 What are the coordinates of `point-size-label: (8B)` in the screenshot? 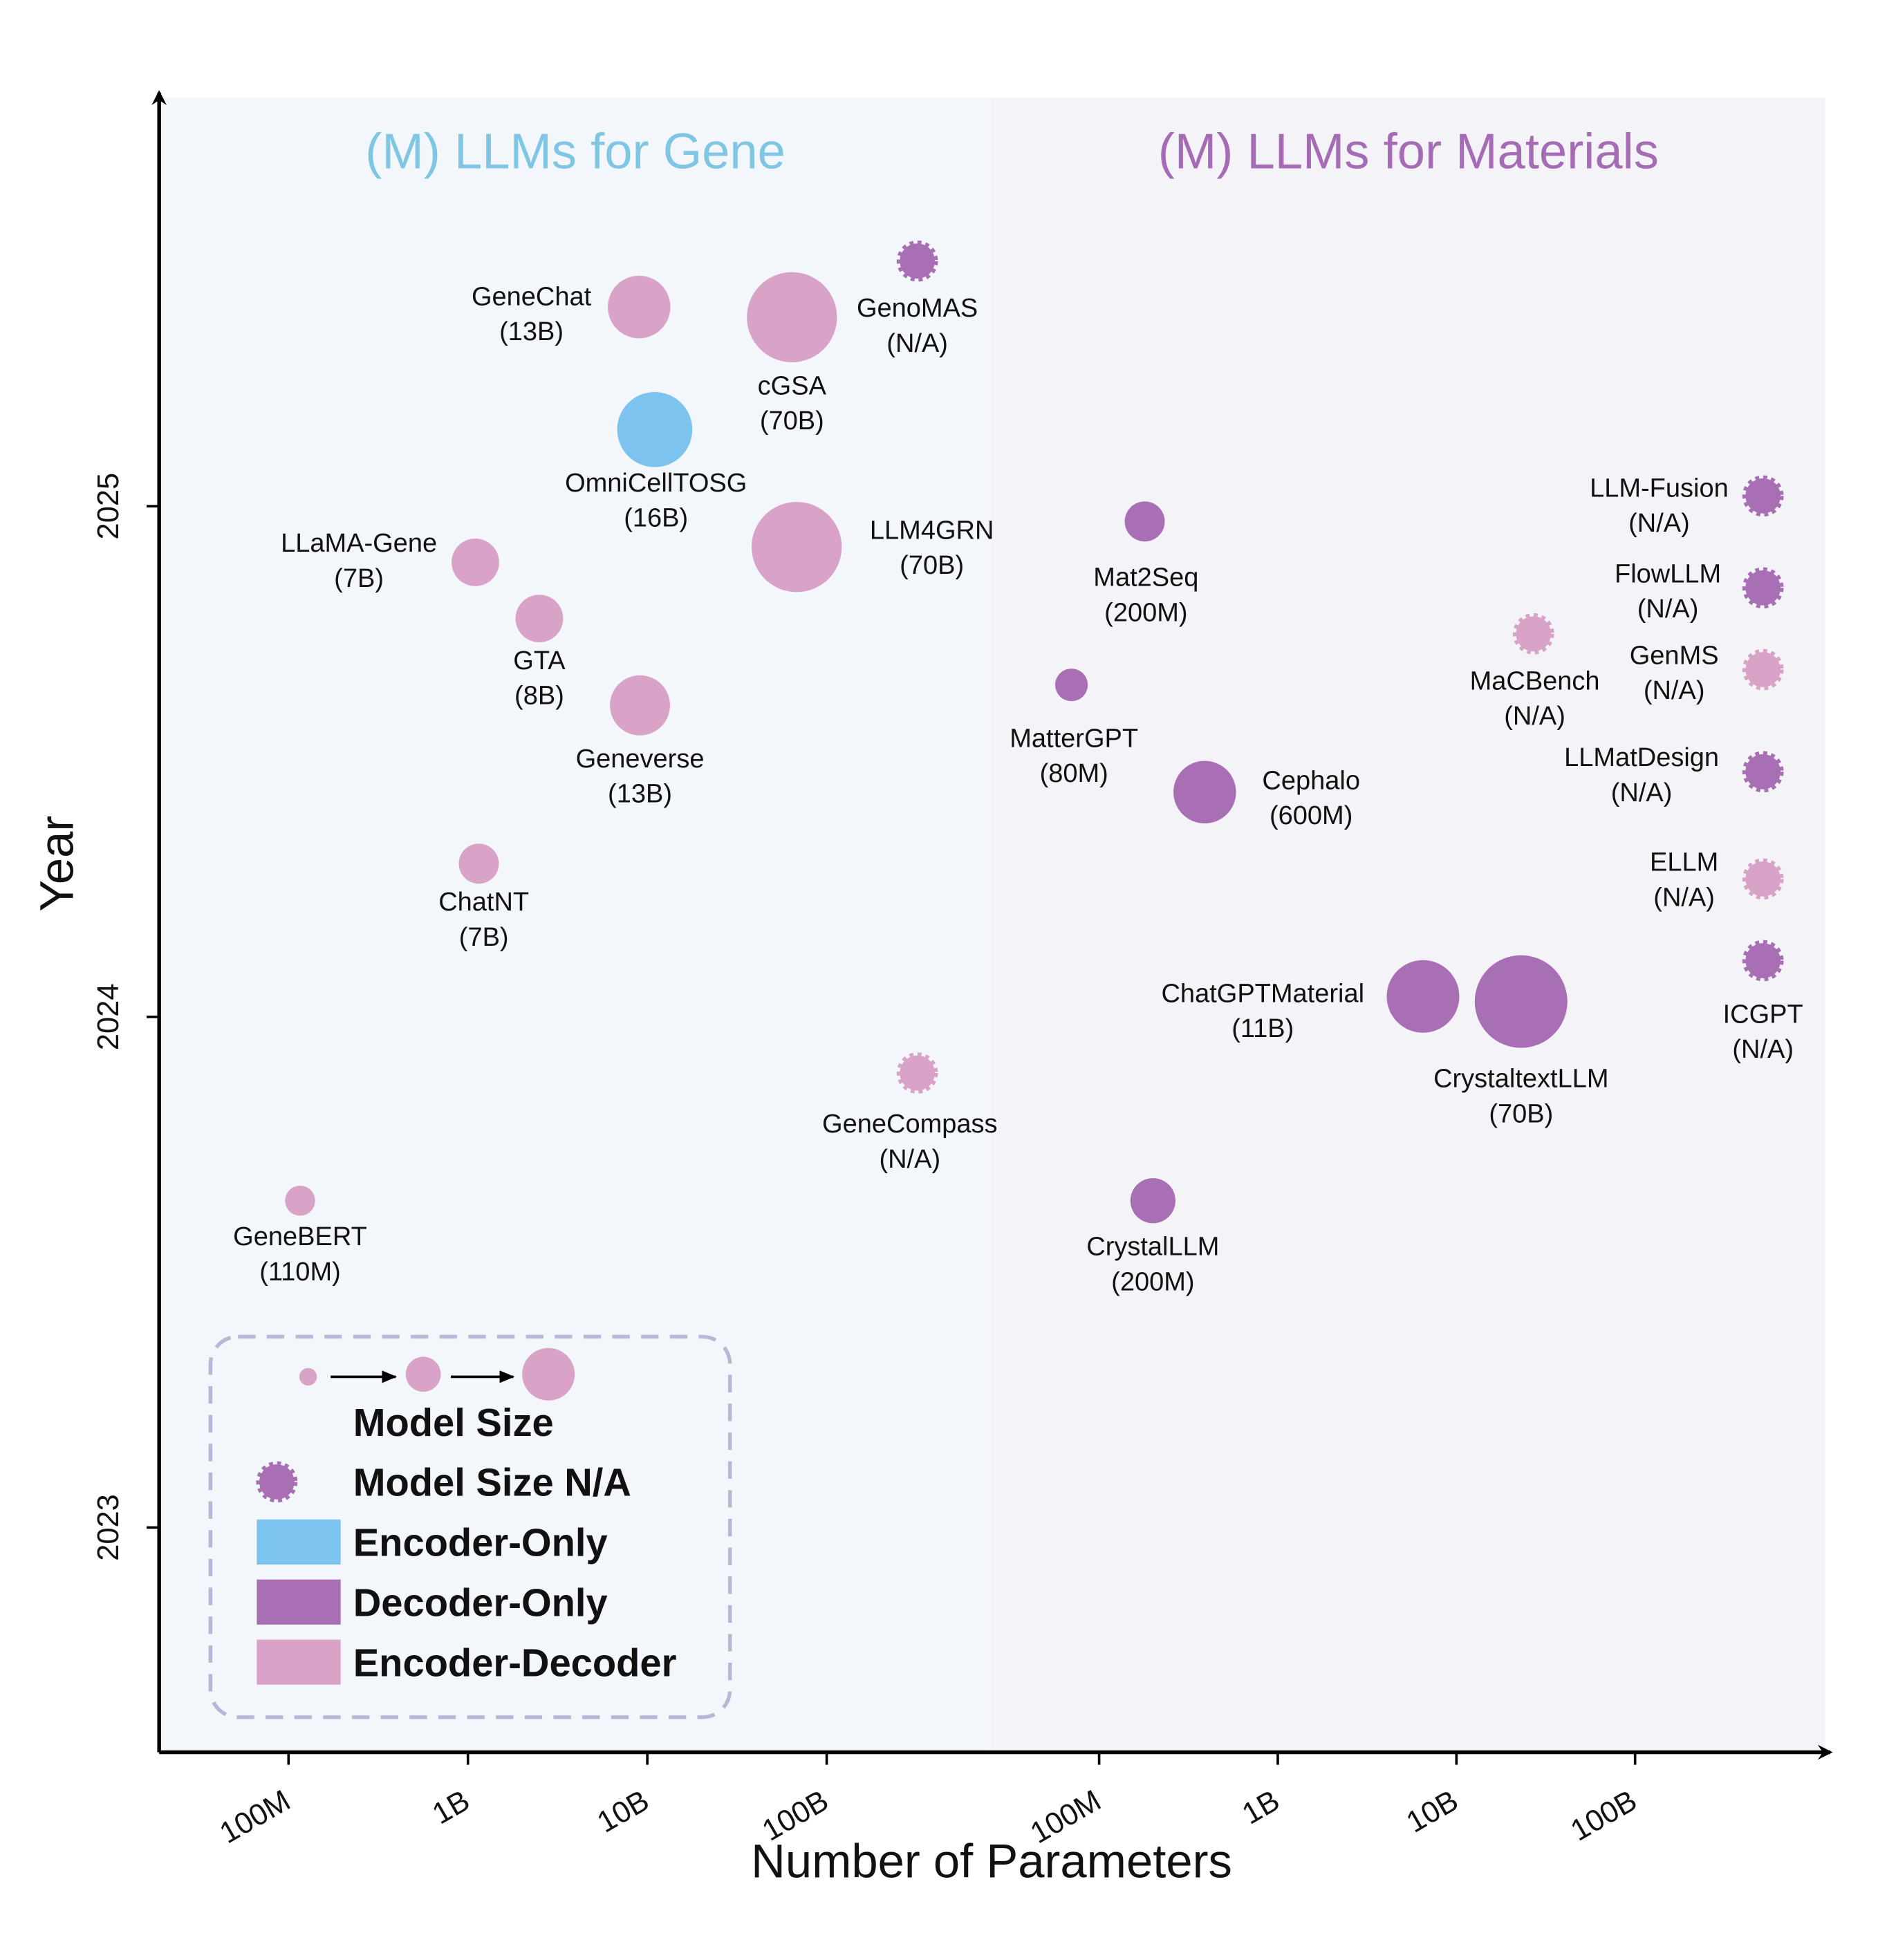 It's located at (539, 696).